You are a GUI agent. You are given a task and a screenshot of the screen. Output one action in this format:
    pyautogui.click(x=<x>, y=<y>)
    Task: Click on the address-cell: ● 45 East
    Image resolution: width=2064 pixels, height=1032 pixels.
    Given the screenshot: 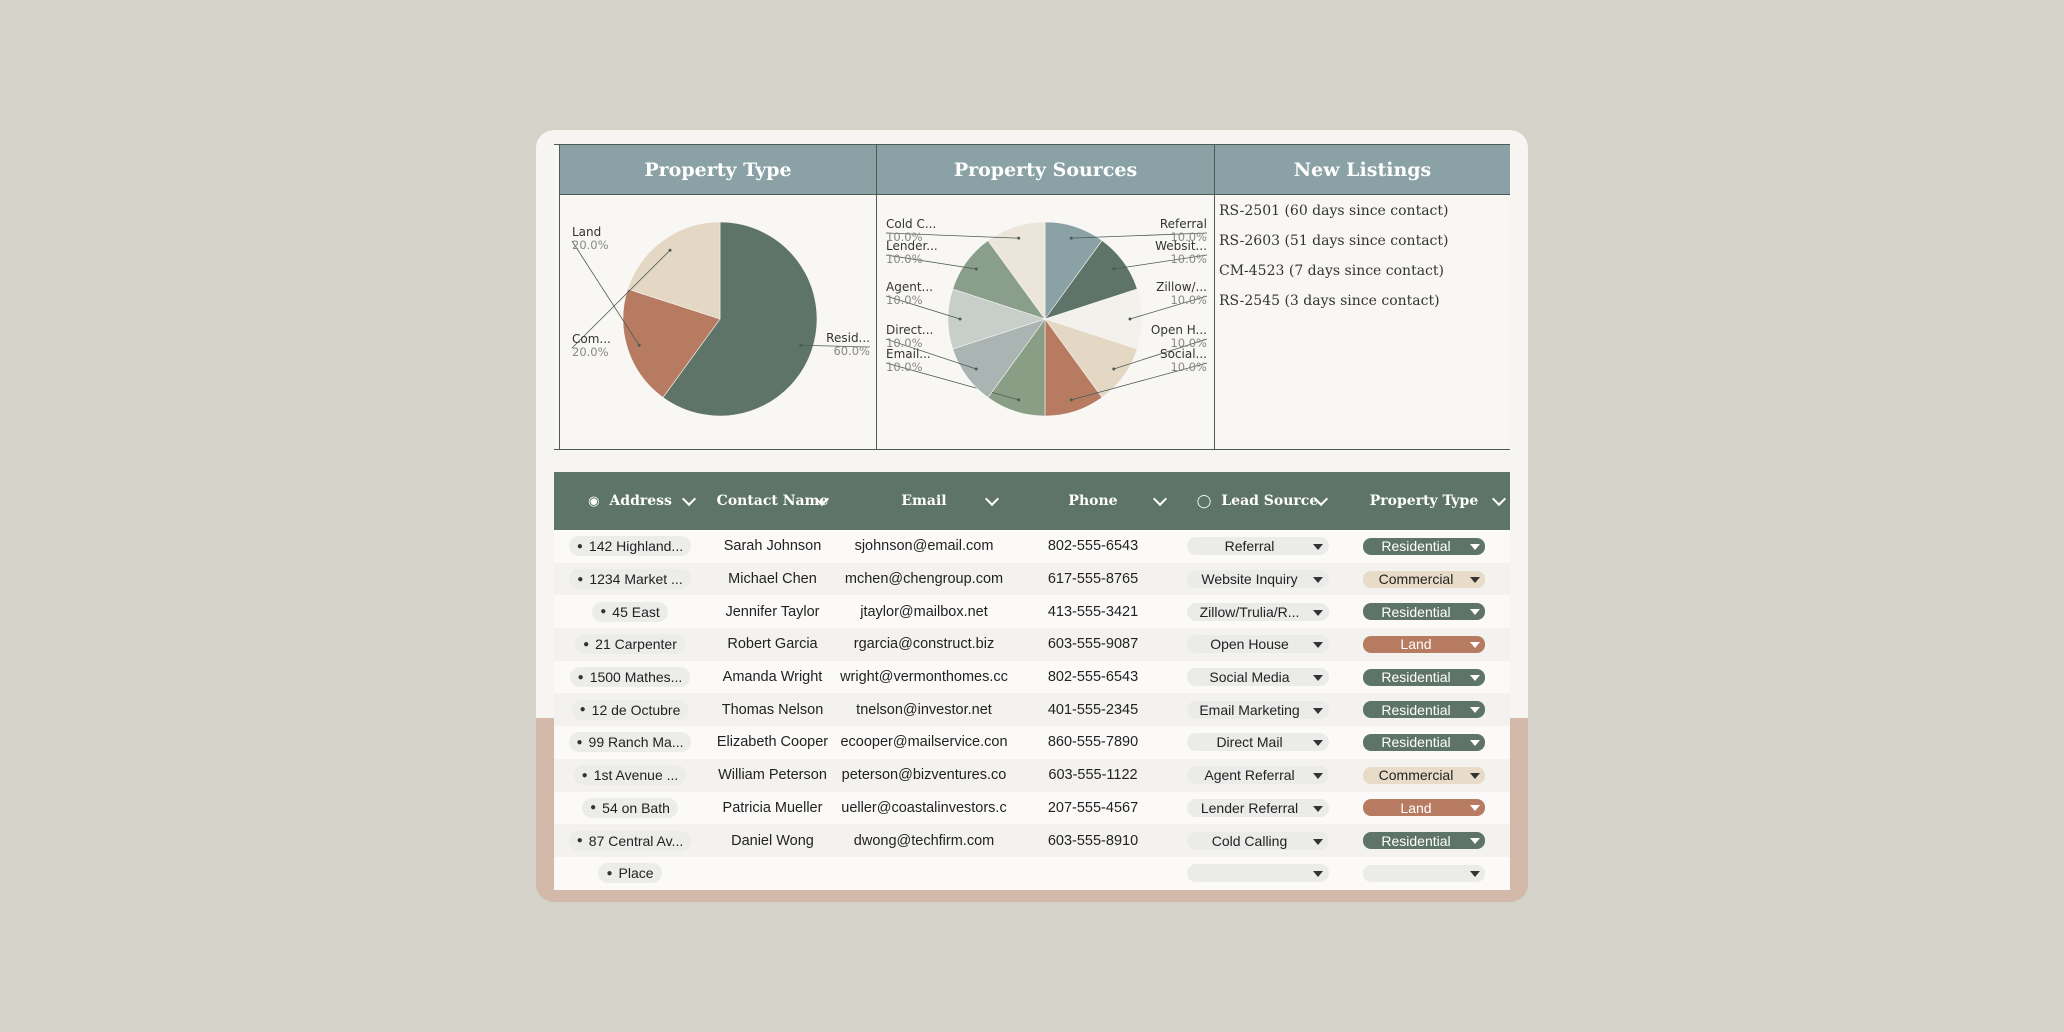 What is the action you would take?
    pyautogui.click(x=630, y=611)
    